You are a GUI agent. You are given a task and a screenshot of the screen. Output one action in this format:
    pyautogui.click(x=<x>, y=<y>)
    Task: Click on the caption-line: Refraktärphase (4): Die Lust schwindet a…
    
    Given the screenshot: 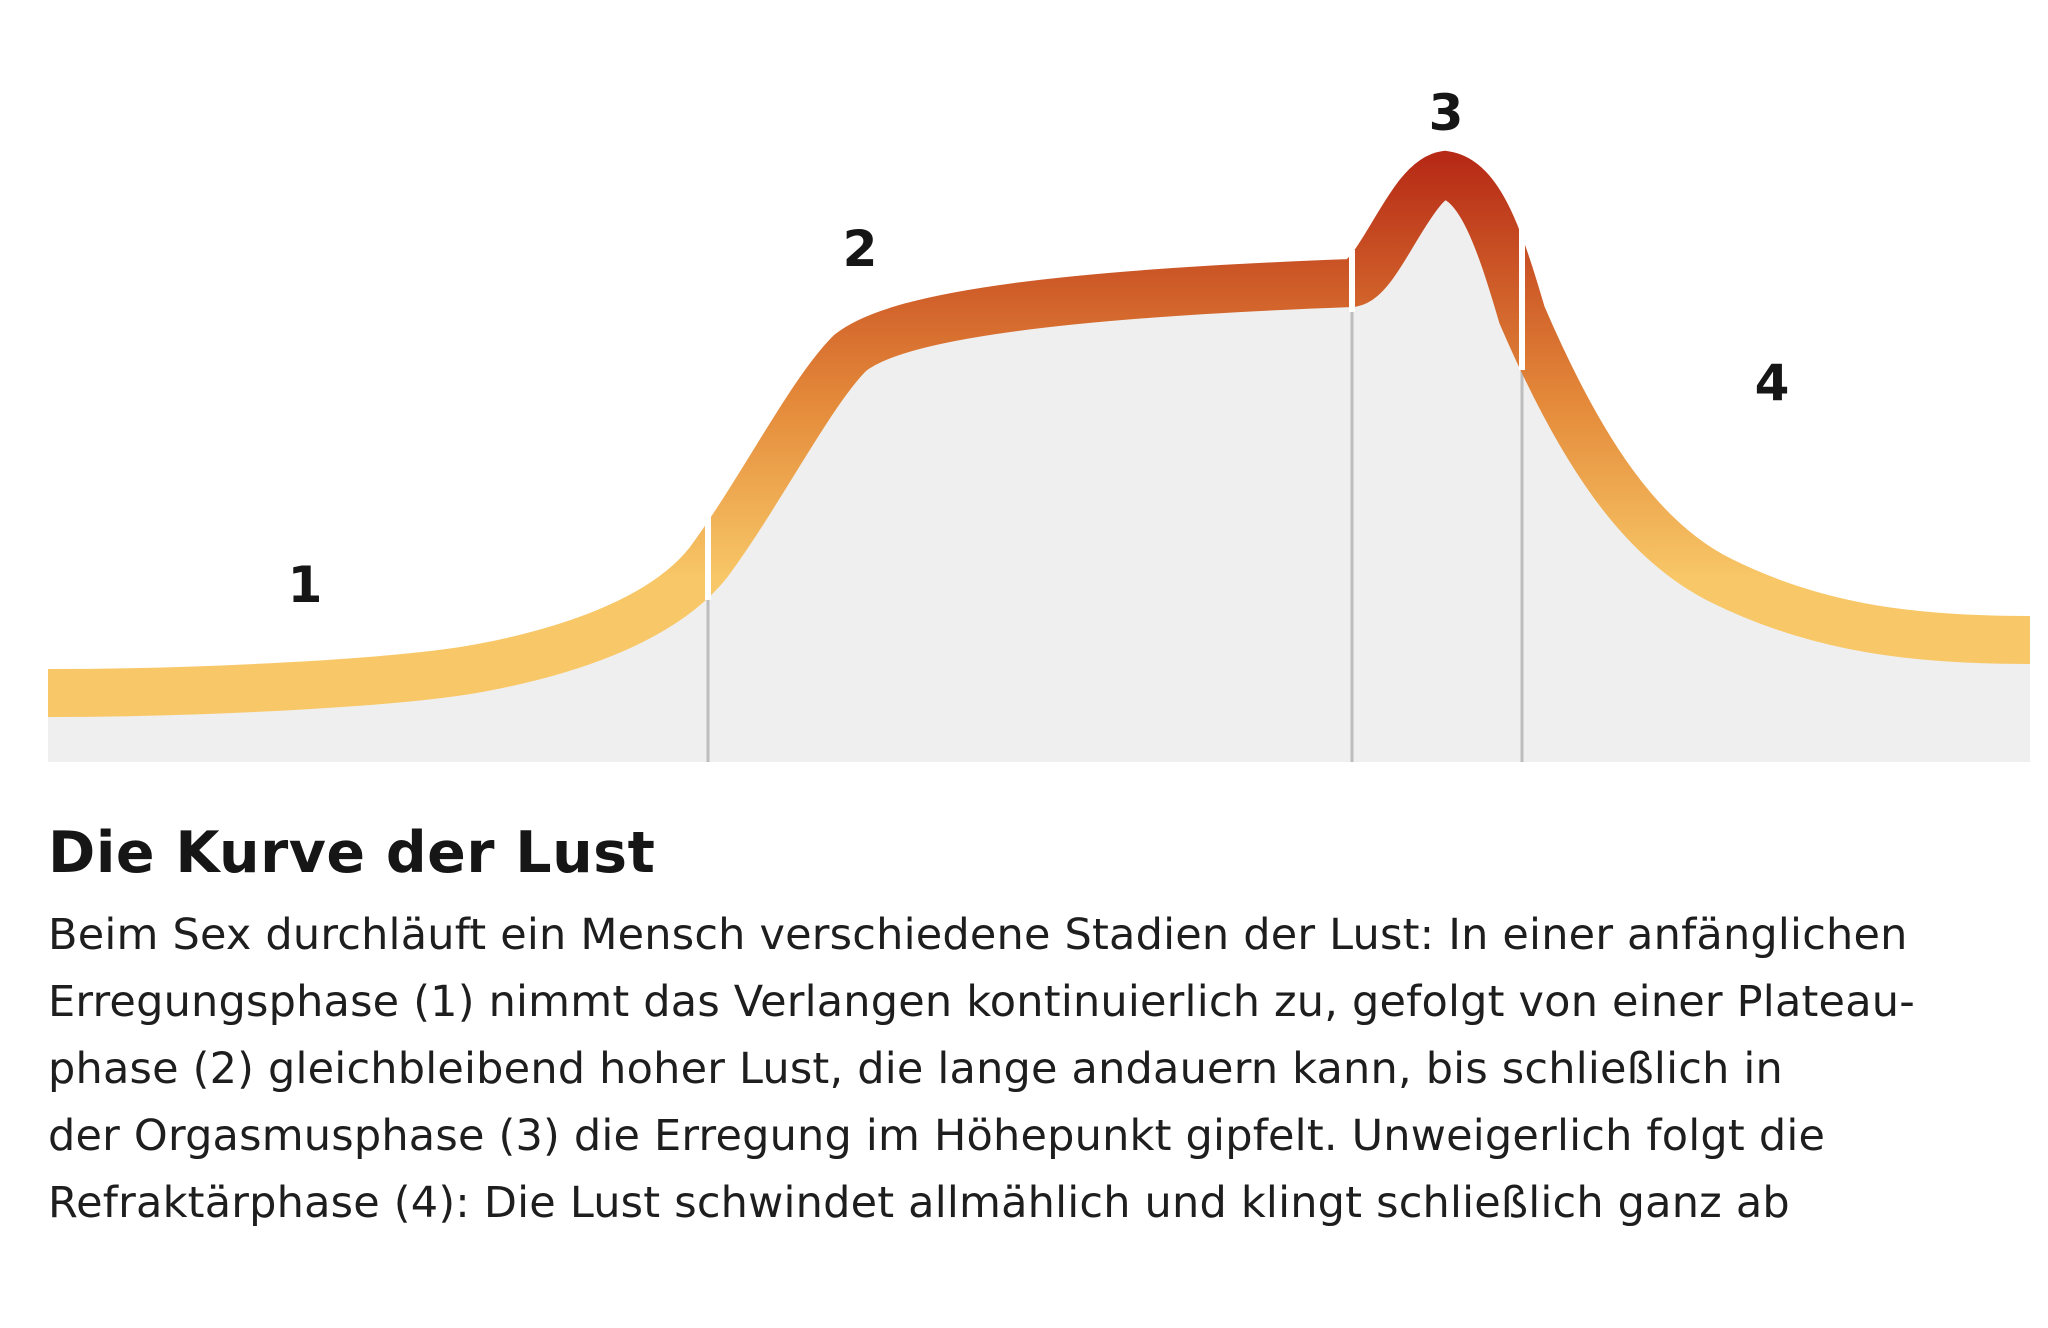 What is the action you would take?
    pyautogui.click(x=919, y=1203)
    